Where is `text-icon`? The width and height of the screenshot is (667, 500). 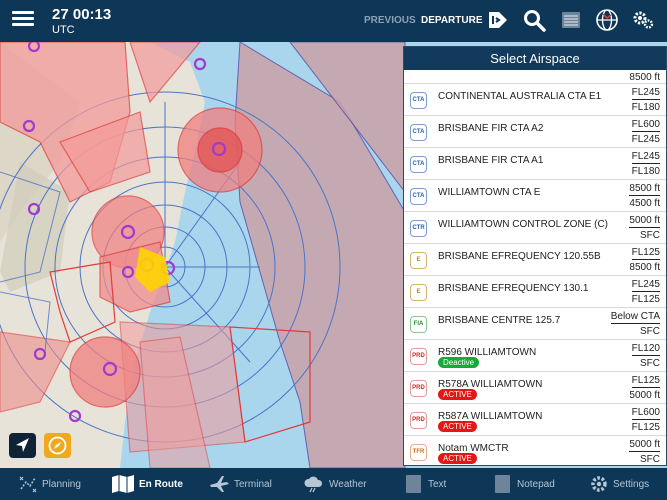
text-icon is located at coordinates (413, 484).